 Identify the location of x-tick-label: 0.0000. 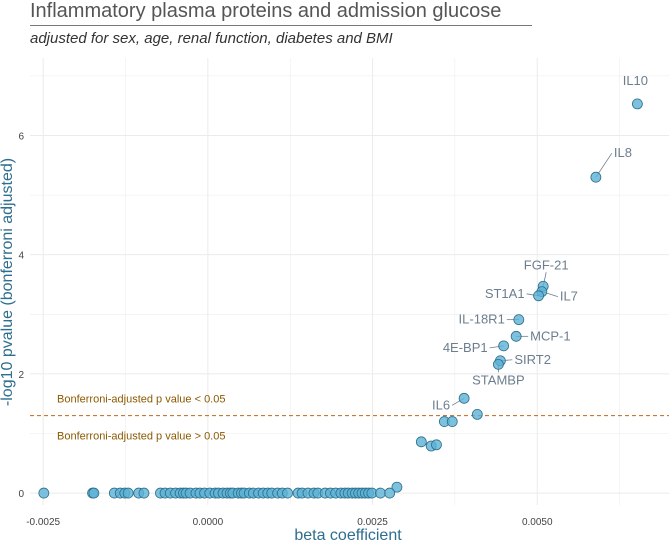
(208, 522).